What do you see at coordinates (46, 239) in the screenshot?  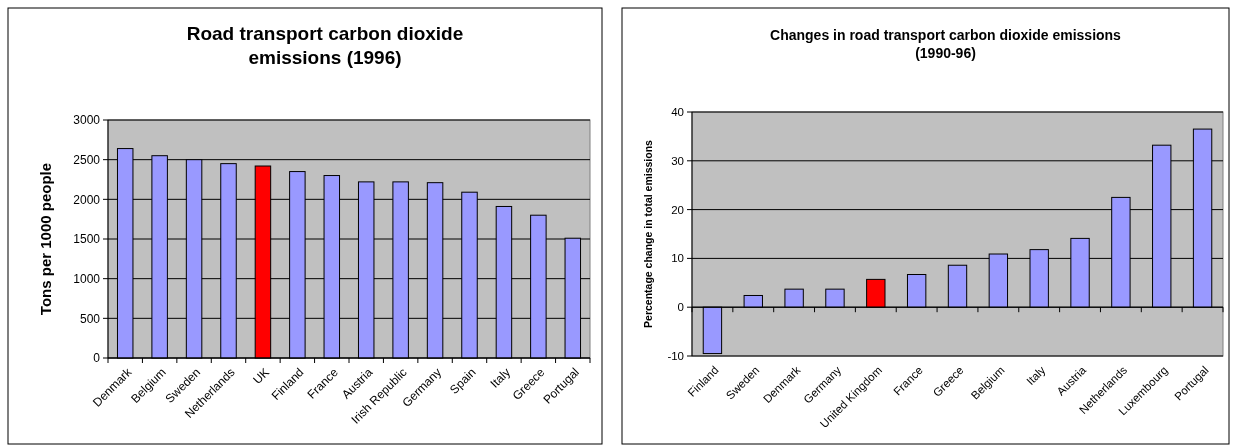 I see `y-axis-title: Tons per 1000 people` at bounding box center [46, 239].